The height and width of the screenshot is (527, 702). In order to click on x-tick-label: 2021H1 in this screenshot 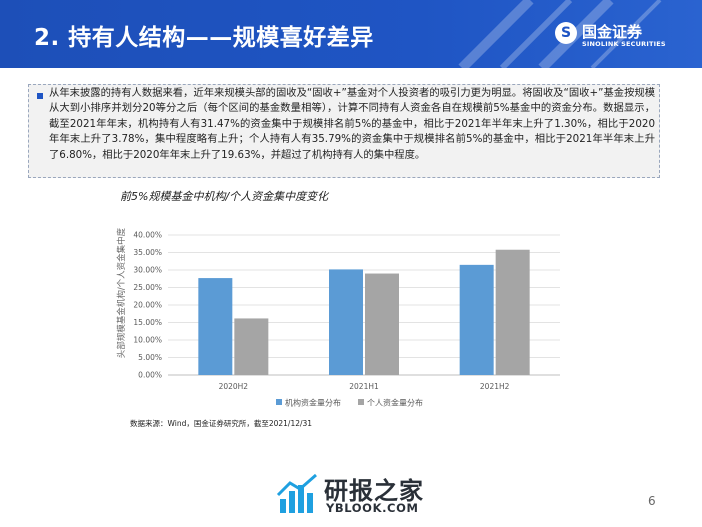, I will do `click(364, 386)`.